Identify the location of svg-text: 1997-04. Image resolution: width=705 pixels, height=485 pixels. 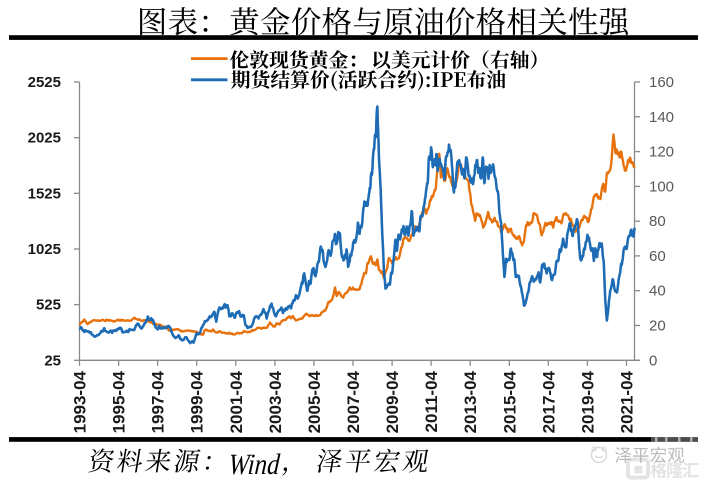
(158, 401).